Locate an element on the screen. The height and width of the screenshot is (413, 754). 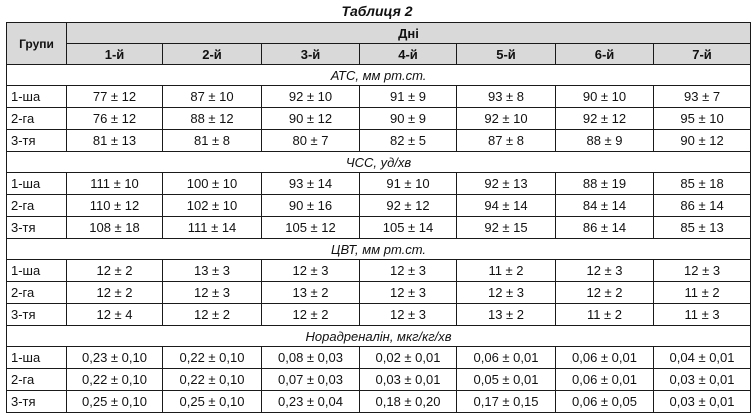
value-cell: 92 ± 13 is located at coordinates (506, 183).